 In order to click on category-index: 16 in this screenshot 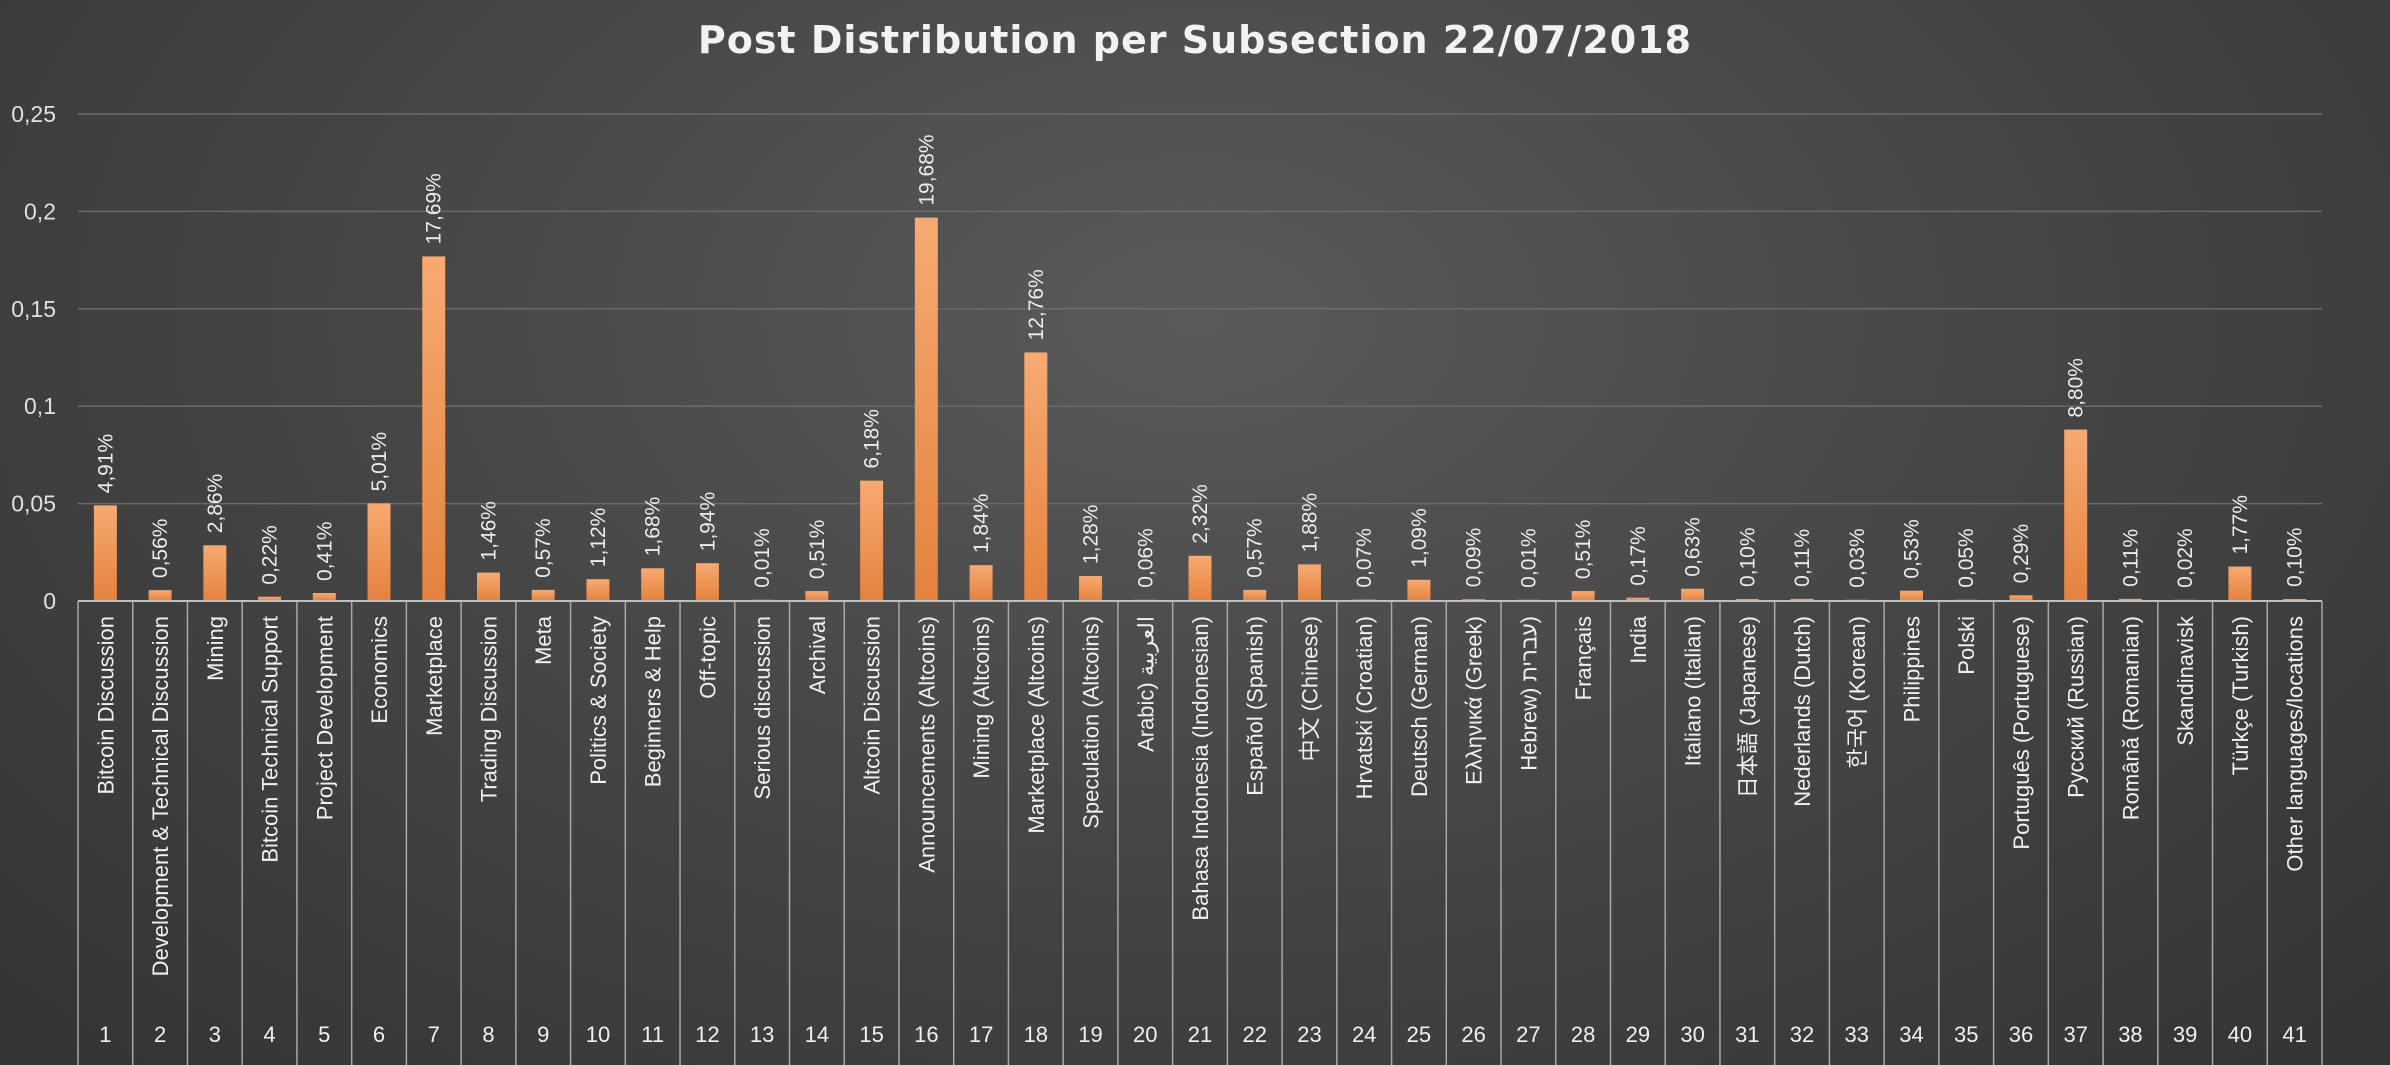, I will do `click(926, 1034)`.